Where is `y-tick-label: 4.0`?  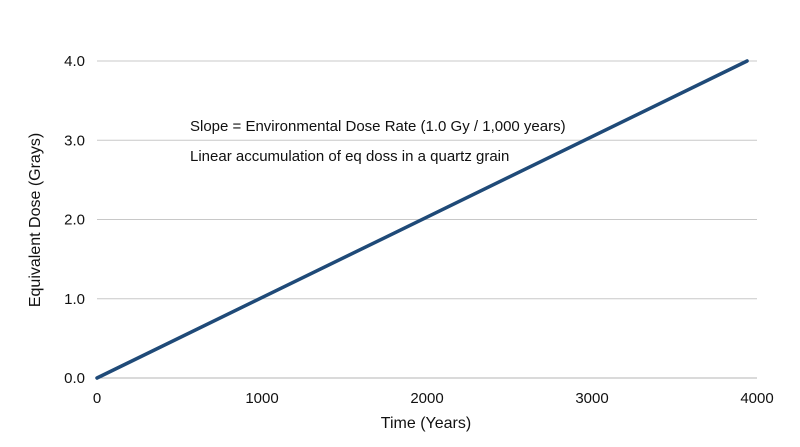
y-tick-label: 4.0 is located at coordinates (74, 61).